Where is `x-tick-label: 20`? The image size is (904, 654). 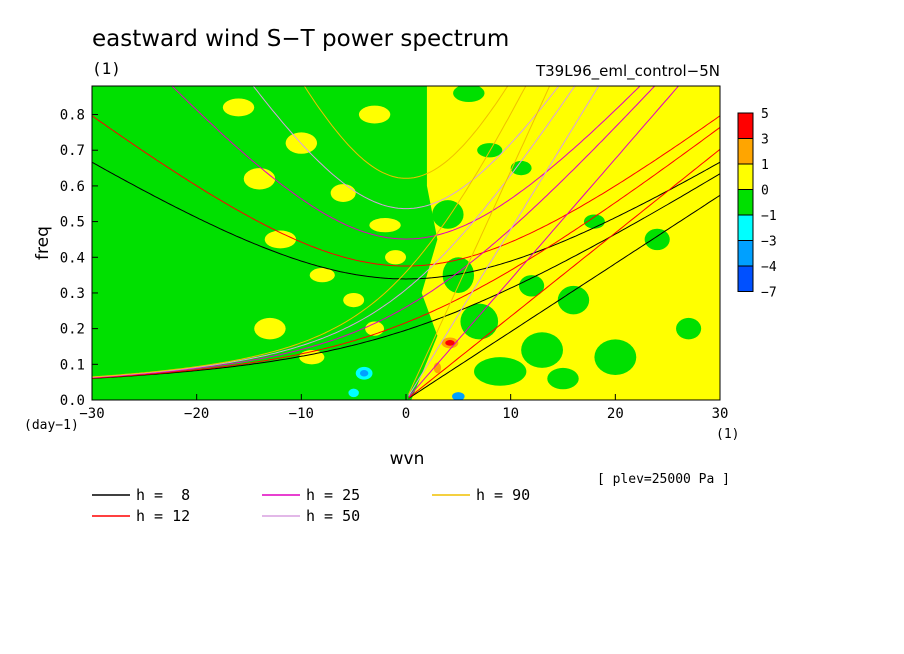
x-tick-label: 20 is located at coordinates (615, 414).